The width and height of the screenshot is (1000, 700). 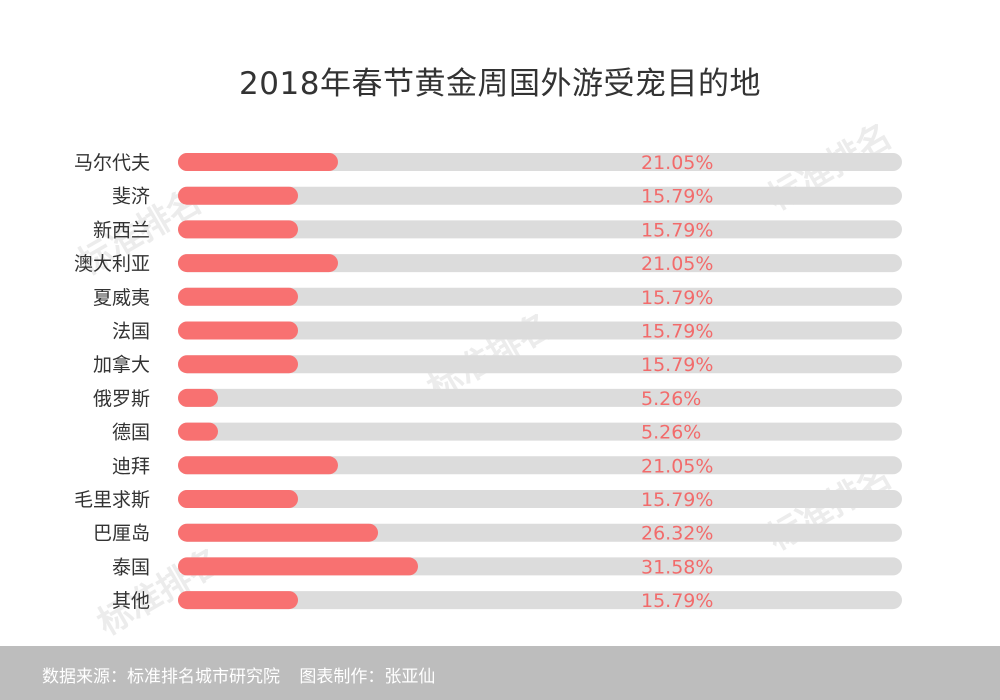 What do you see at coordinates (121, 230) in the screenshot?
I see `category-label: 新西兰` at bounding box center [121, 230].